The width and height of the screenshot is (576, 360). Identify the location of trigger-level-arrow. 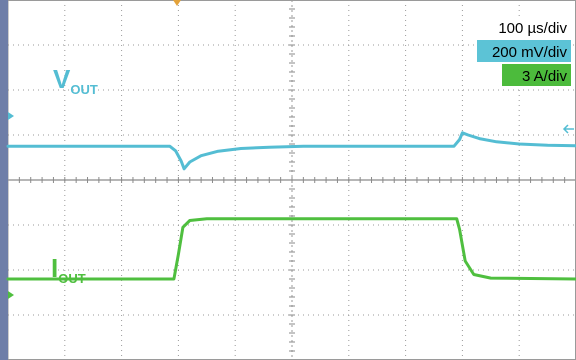
(568, 129).